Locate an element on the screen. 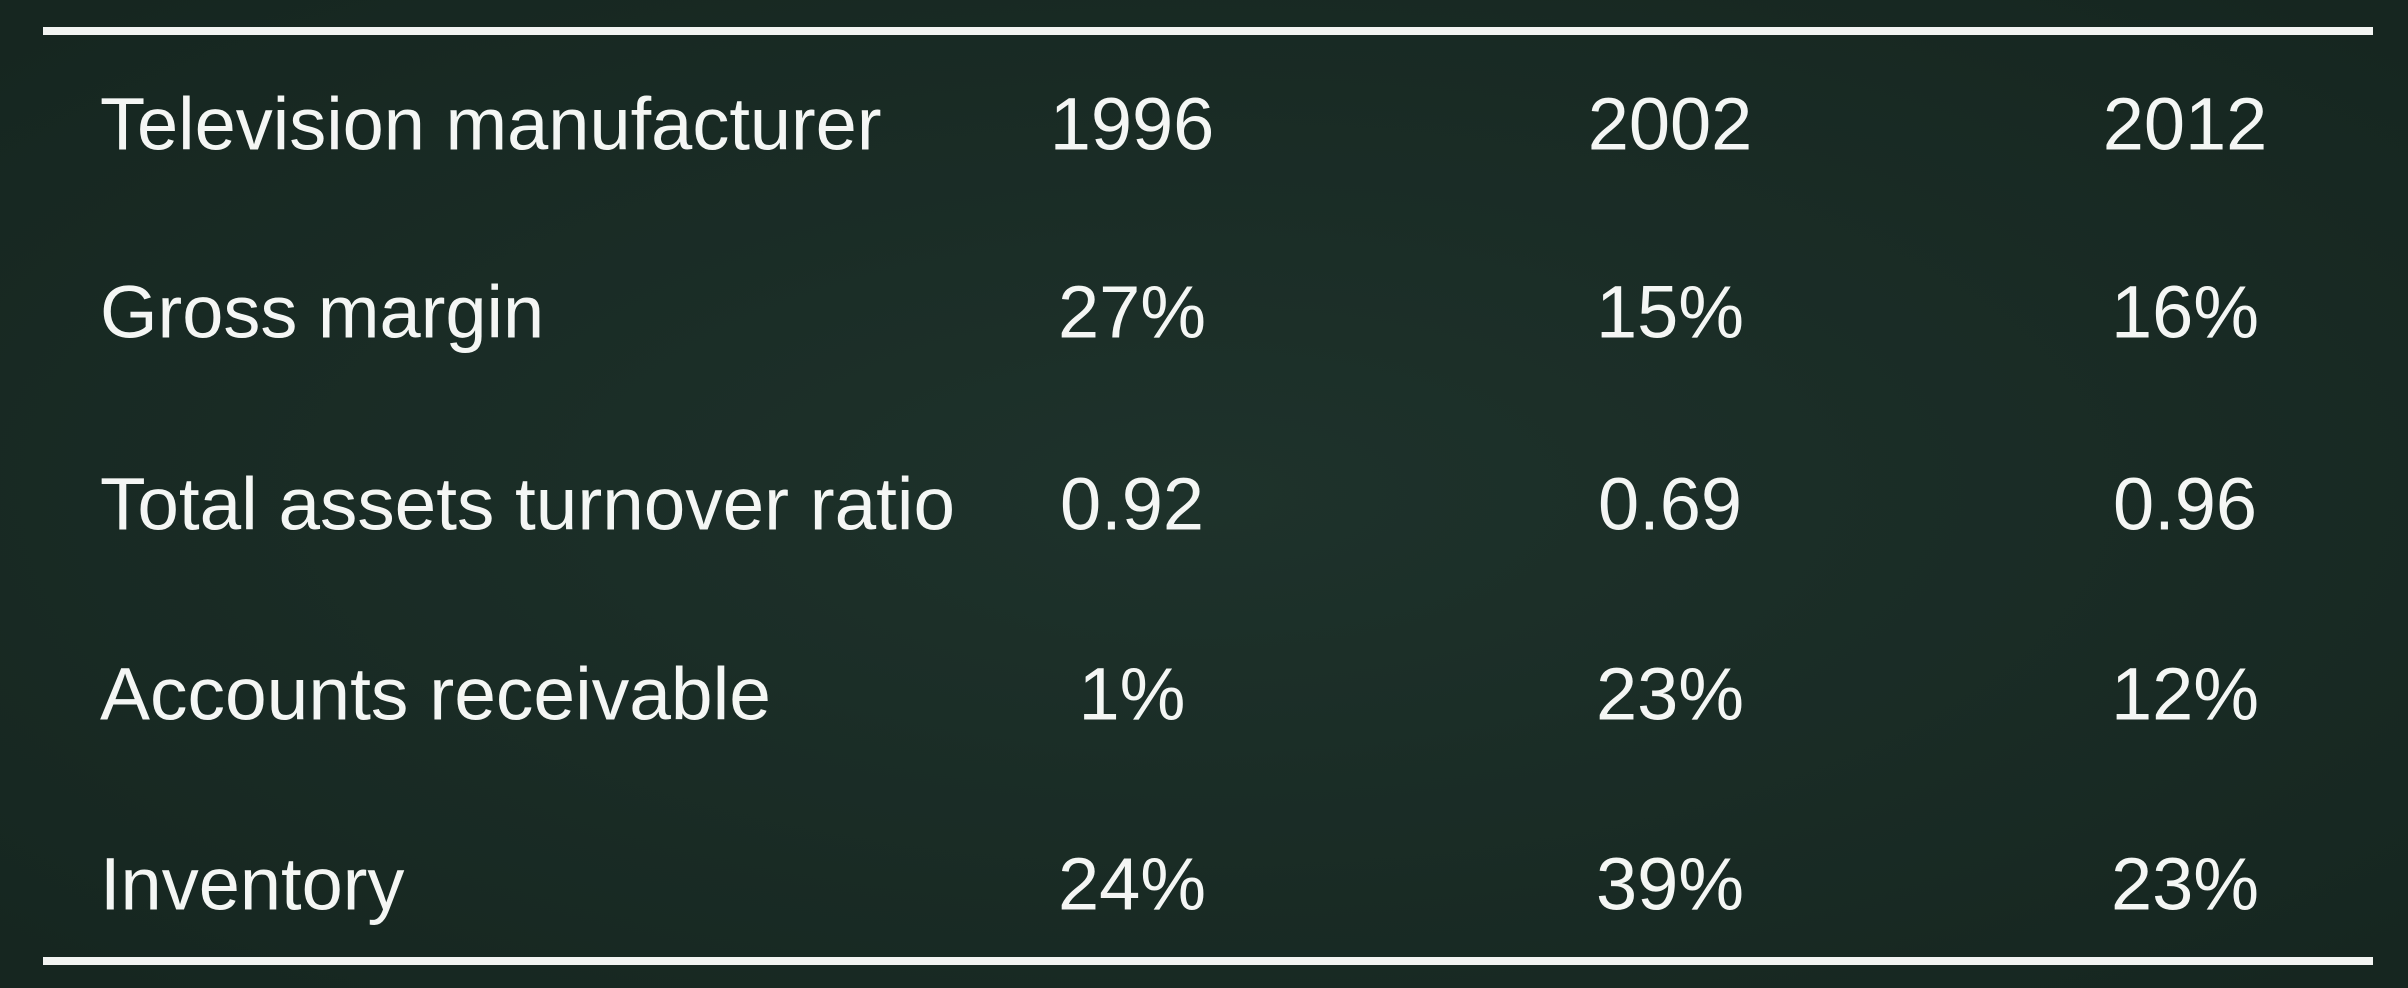 This screenshot has width=2408, height=988. cell-value: 12% is located at coordinates (2185, 694).